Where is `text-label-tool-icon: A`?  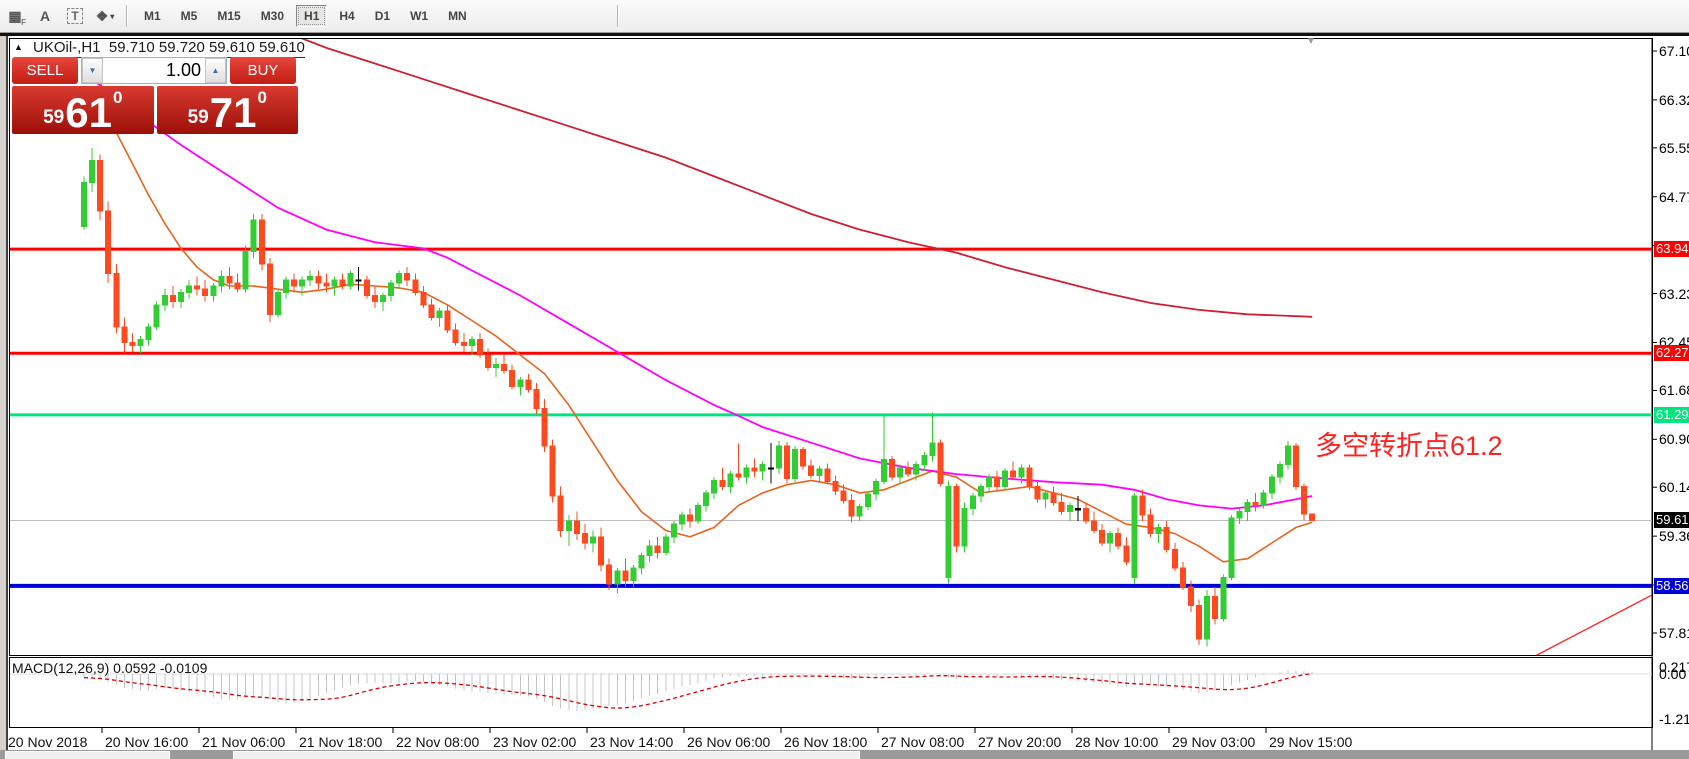 text-label-tool-icon: A is located at coordinates (45, 16).